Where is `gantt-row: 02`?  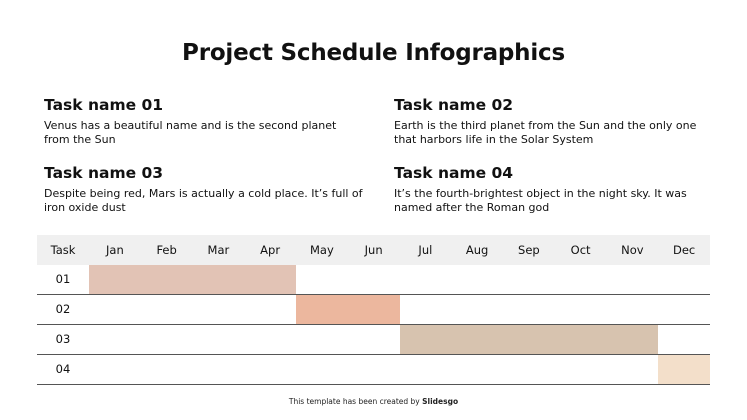 gantt-row: 02 is located at coordinates (373, 310).